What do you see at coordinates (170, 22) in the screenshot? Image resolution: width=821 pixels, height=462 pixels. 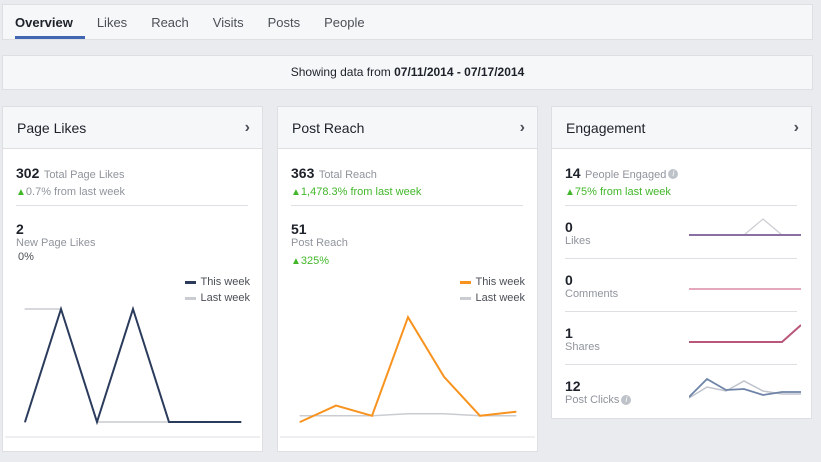 I see `tab-reach: Reach` at bounding box center [170, 22].